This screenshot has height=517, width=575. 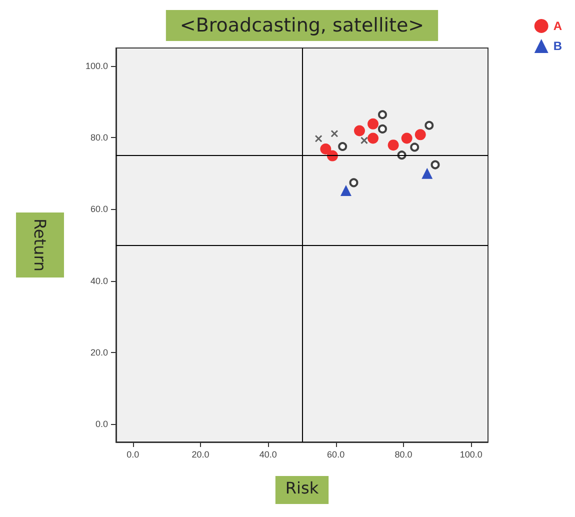 I want to click on chart-title: <Broadcasting, satellite>, so click(x=302, y=25).